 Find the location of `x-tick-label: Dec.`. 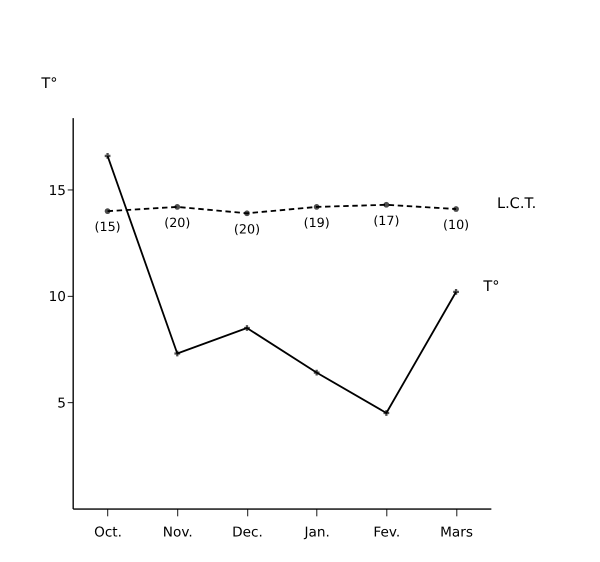

x-tick-label: Dec. is located at coordinates (247, 532).